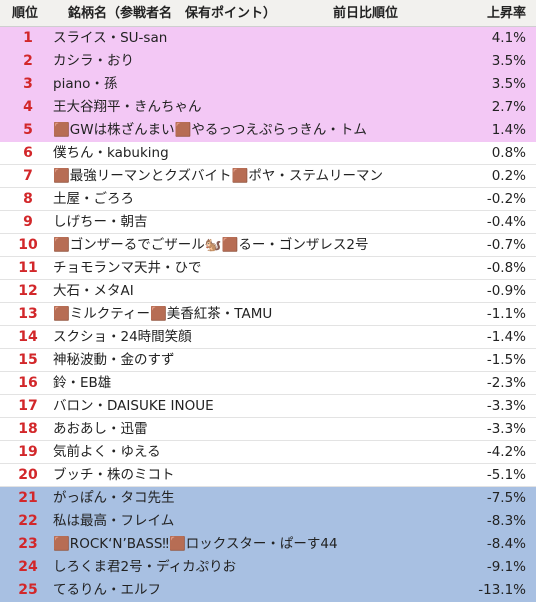 Image resolution: width=536 pixels, height=608 pixels. I want to click on table-row: 5 🟫GWは株ざんまい🟫やるっつえぷらっきん・トム 1.4%, so click(268, 130).